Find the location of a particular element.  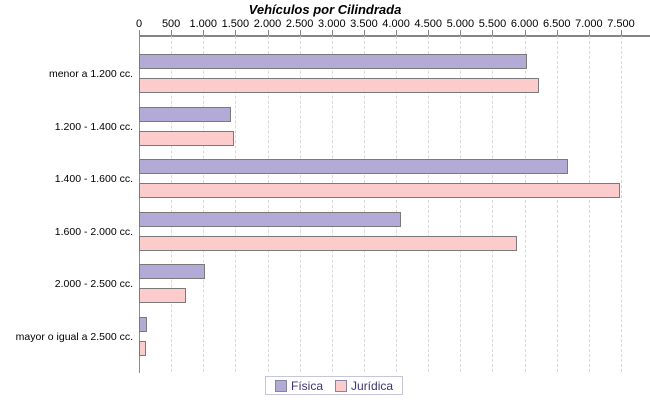

x-tick-label: 4.000 is located at coordinates (396, 24).